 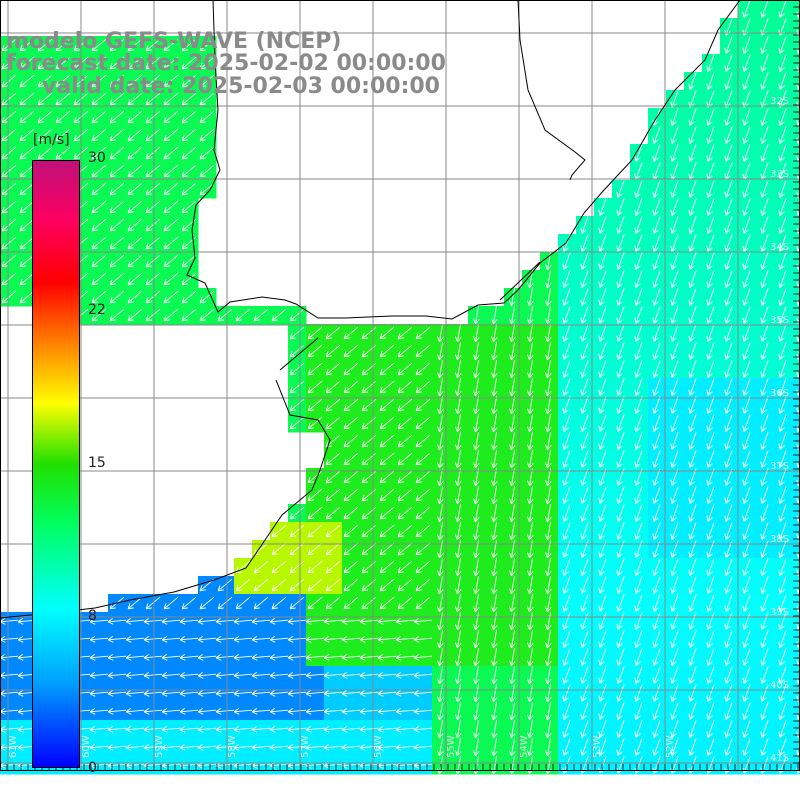 I want to click on longitude-label: 55W, so click(x=451, y=746).